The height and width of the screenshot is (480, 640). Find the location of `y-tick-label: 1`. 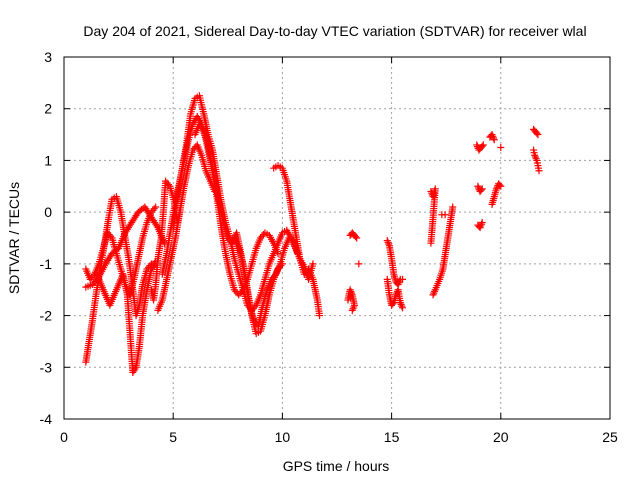

y-tick-label: 1 is located at coordinates (48, 160).